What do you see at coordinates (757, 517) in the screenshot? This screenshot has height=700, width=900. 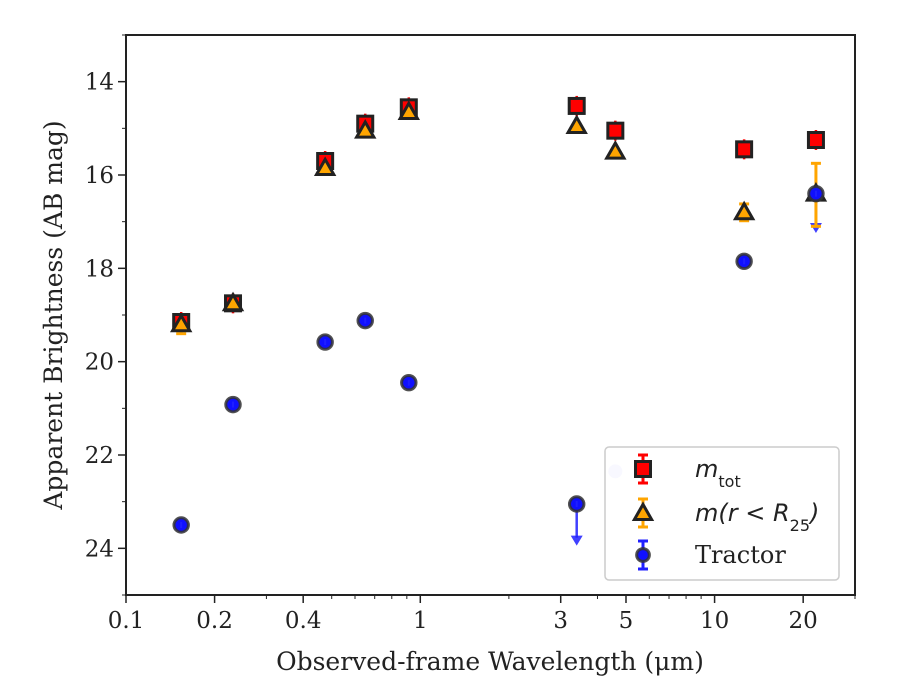 I see `legend-mr25-label: m(r < R25)` at bounding box center [757, 517].